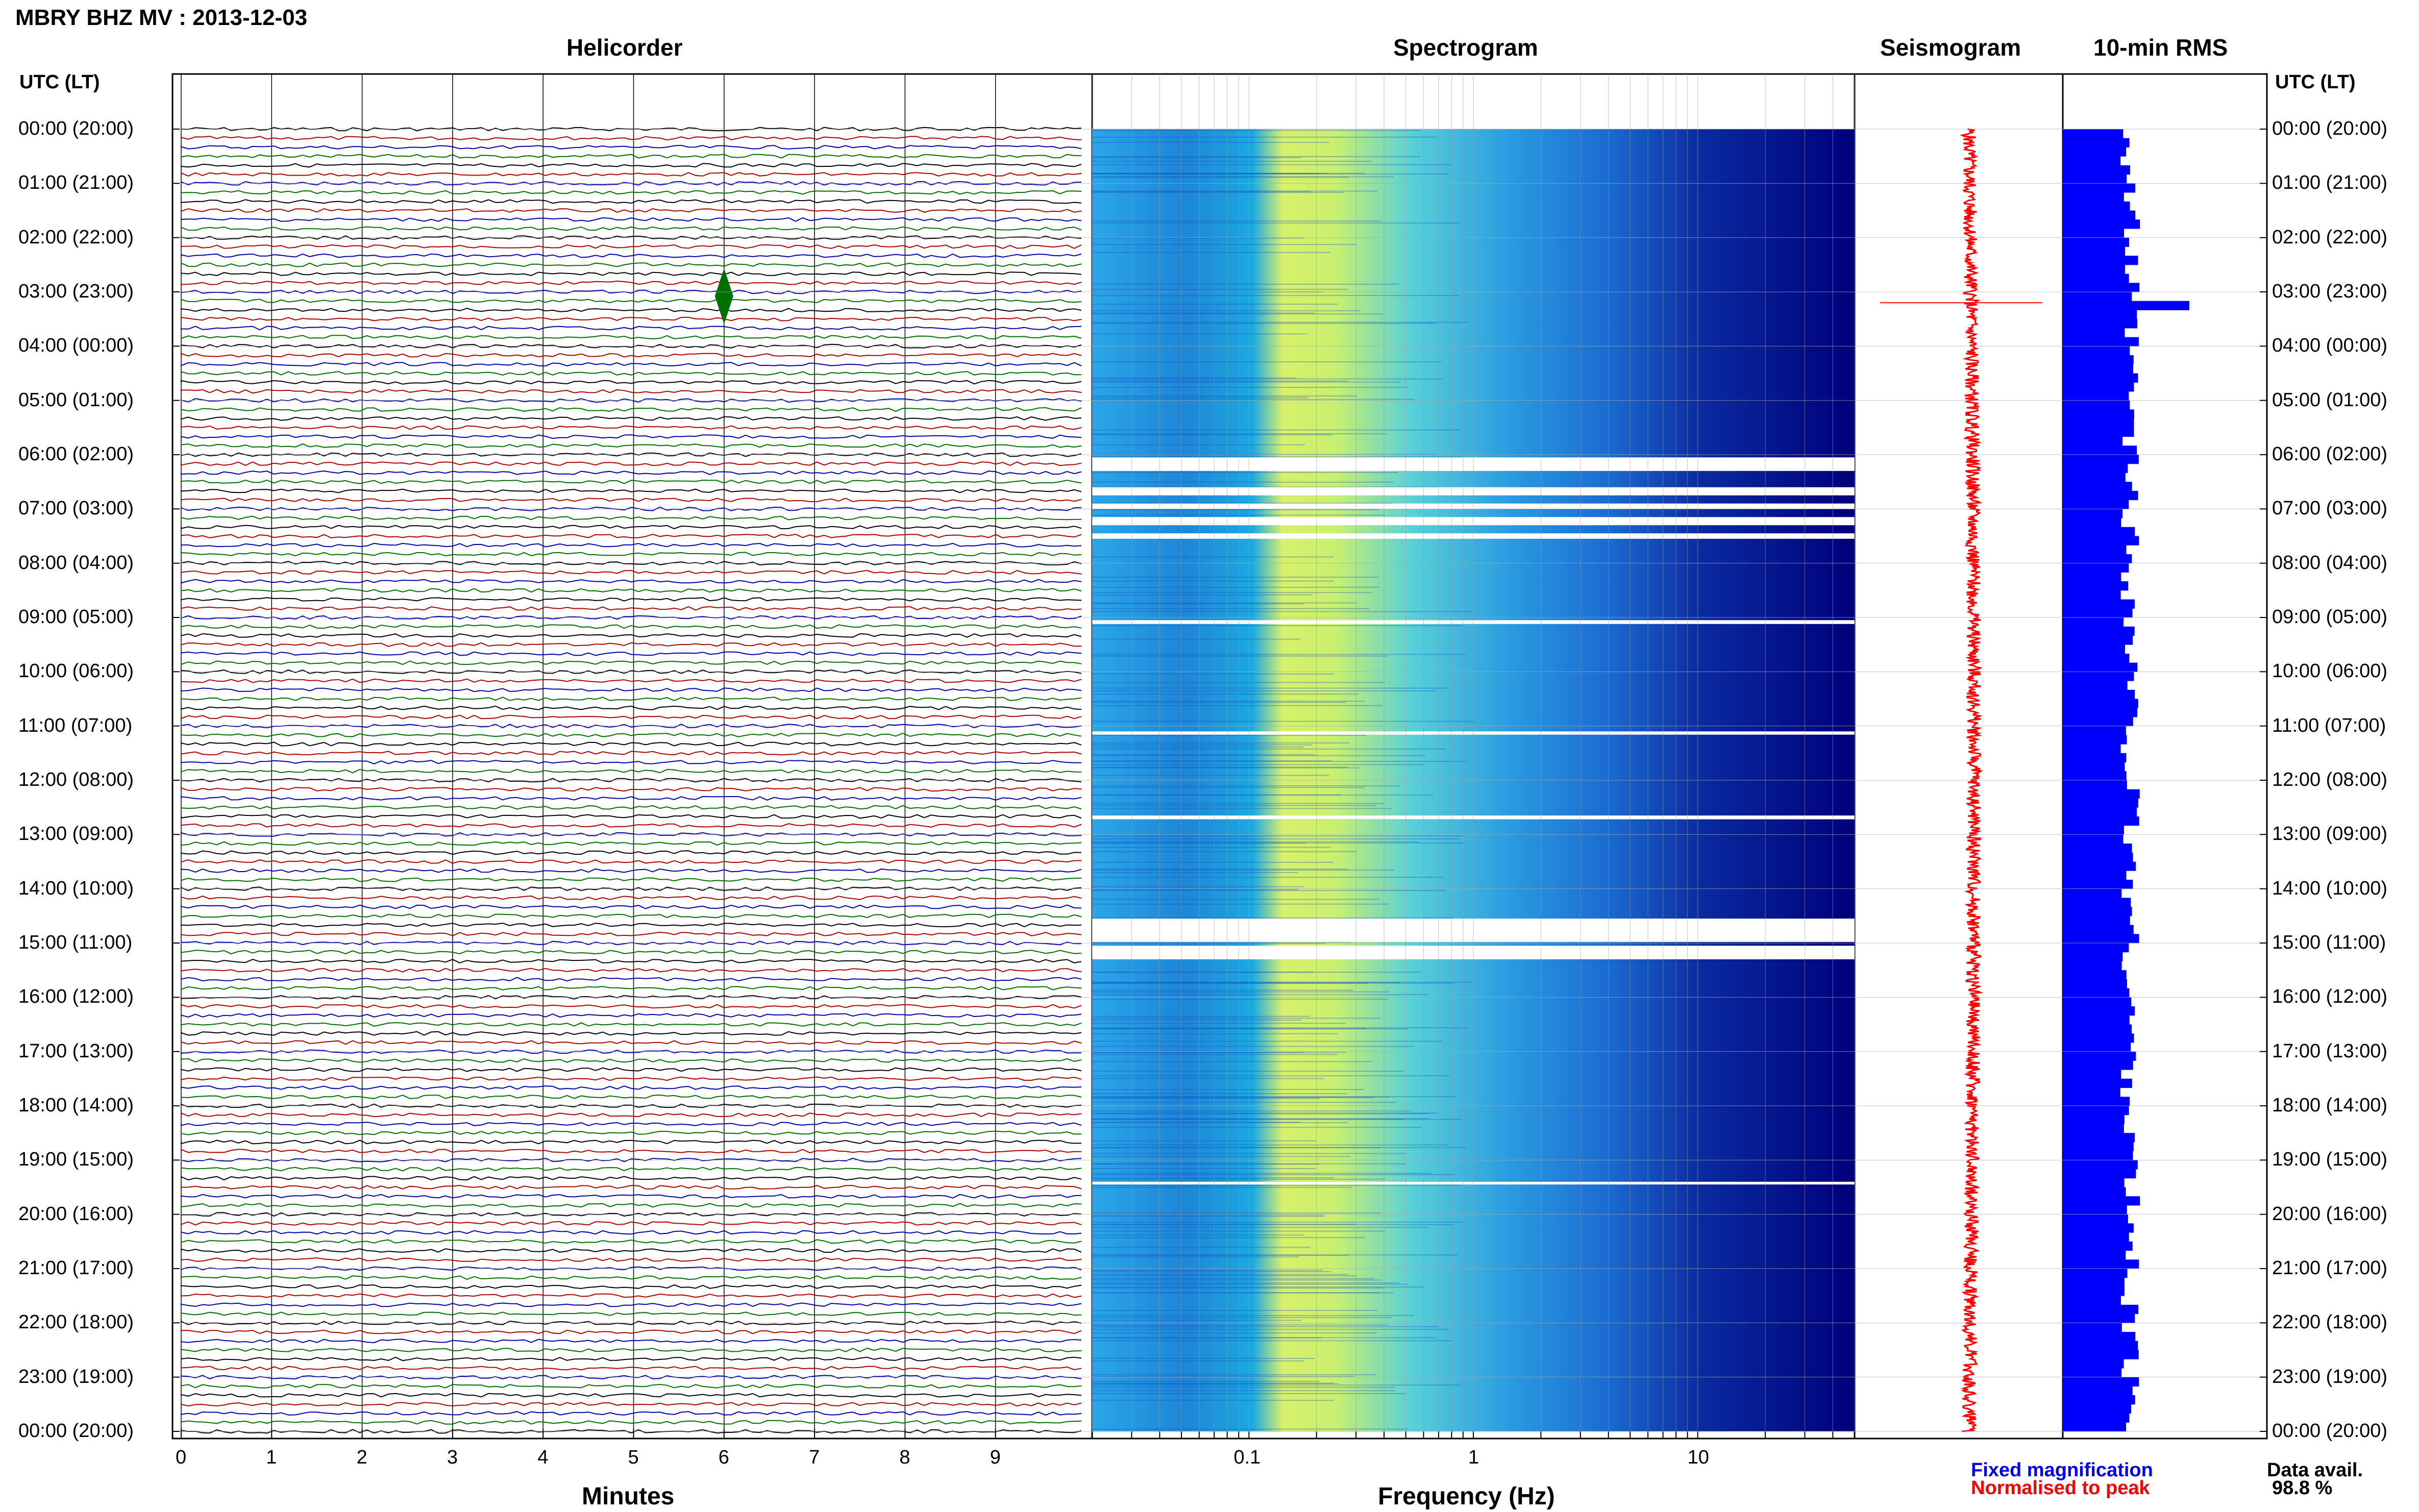  What do you see at coordinates (2330, 563) in the screenshot?
I see `time-label-right: 08:00 (04:00)` at bounding box center [2330, 563].